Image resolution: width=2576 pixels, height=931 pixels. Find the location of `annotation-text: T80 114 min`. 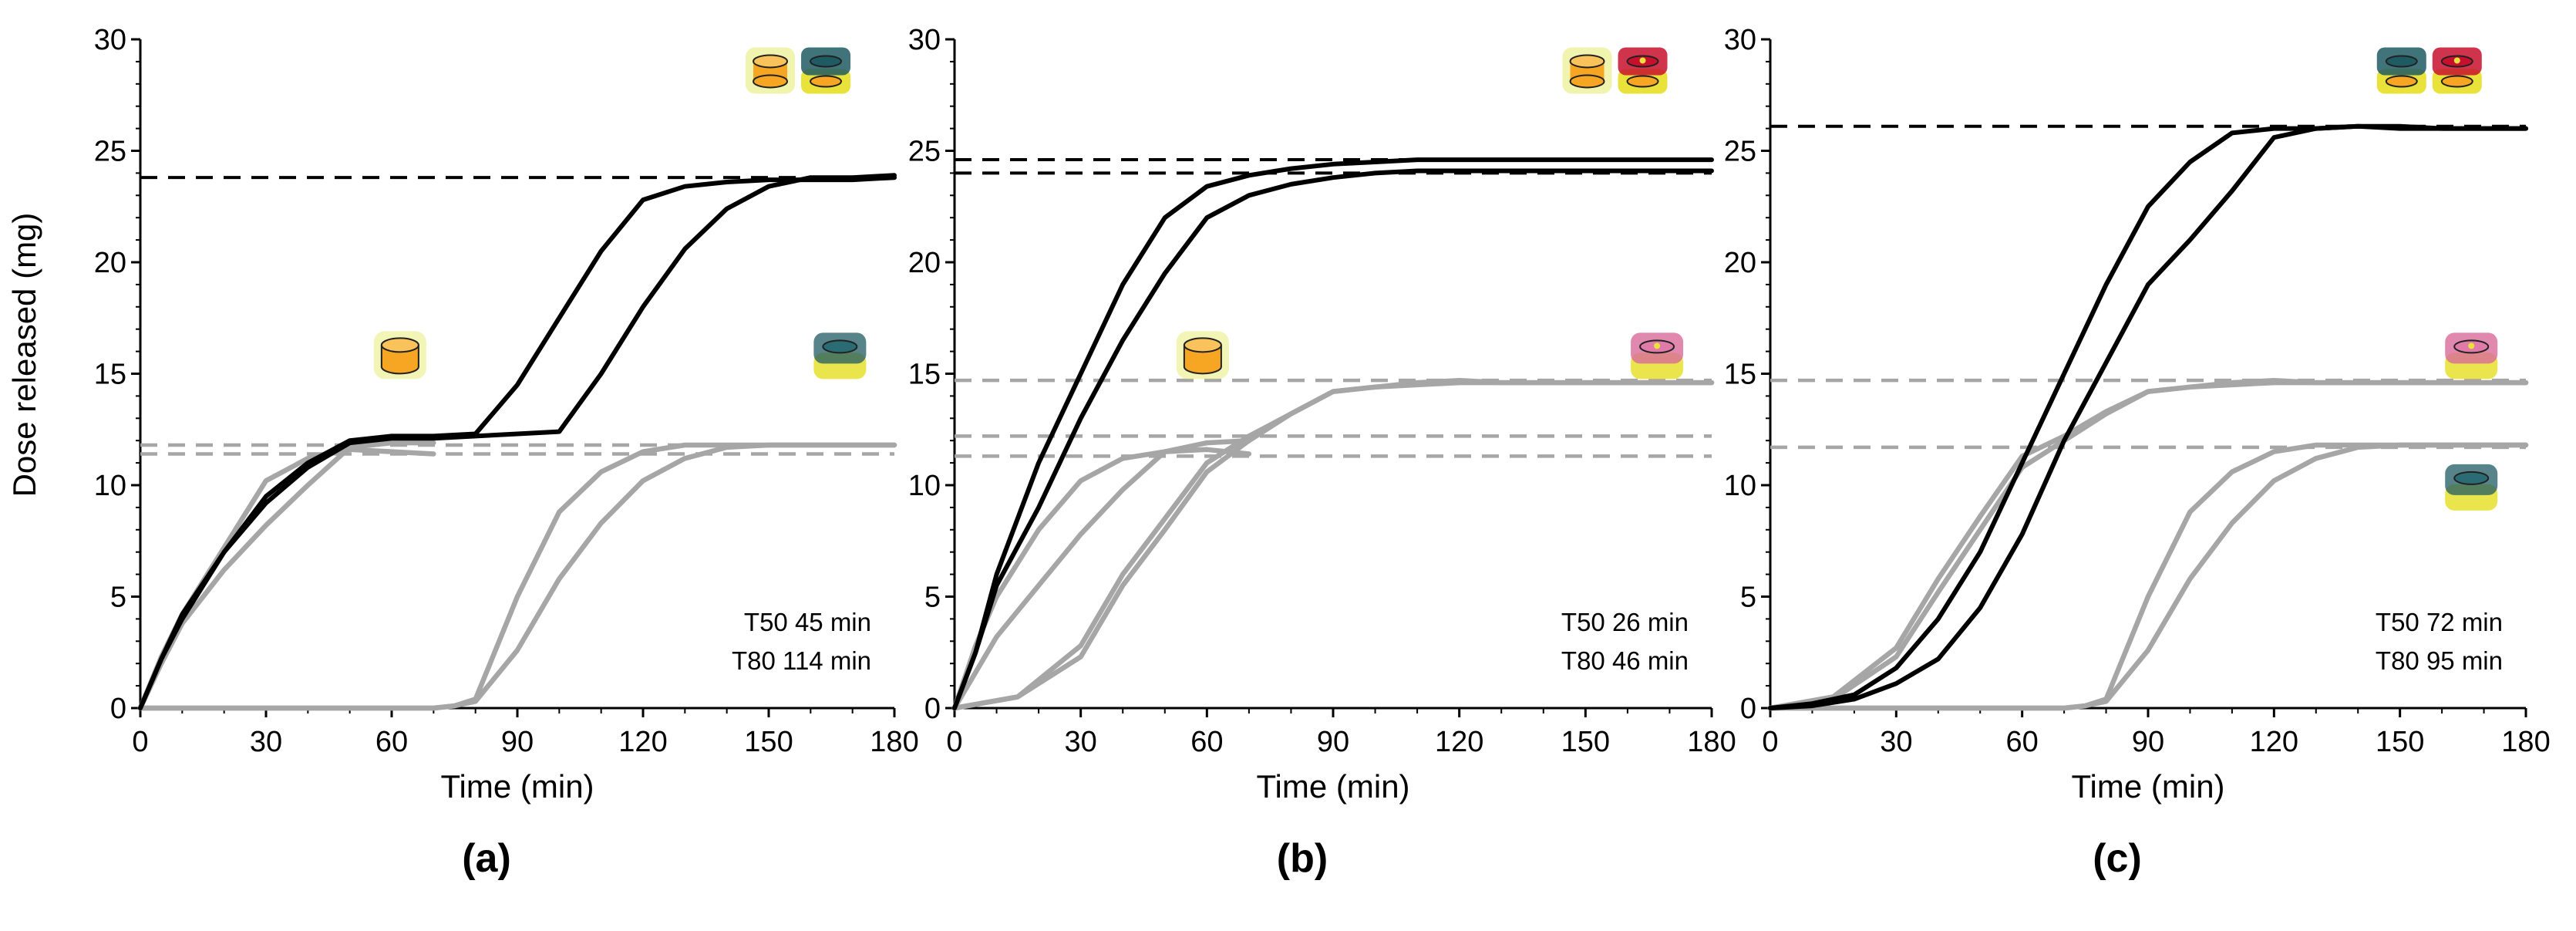

annotation-text: T80 114 min is located at coordinates (802, 660).